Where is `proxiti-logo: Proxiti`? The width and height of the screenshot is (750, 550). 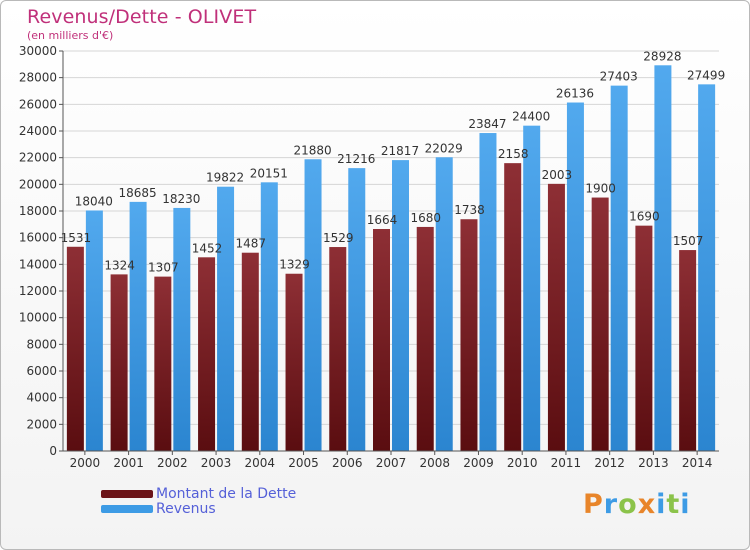 proxiti-logo: Proxiti is located at coordinates (637, 504).